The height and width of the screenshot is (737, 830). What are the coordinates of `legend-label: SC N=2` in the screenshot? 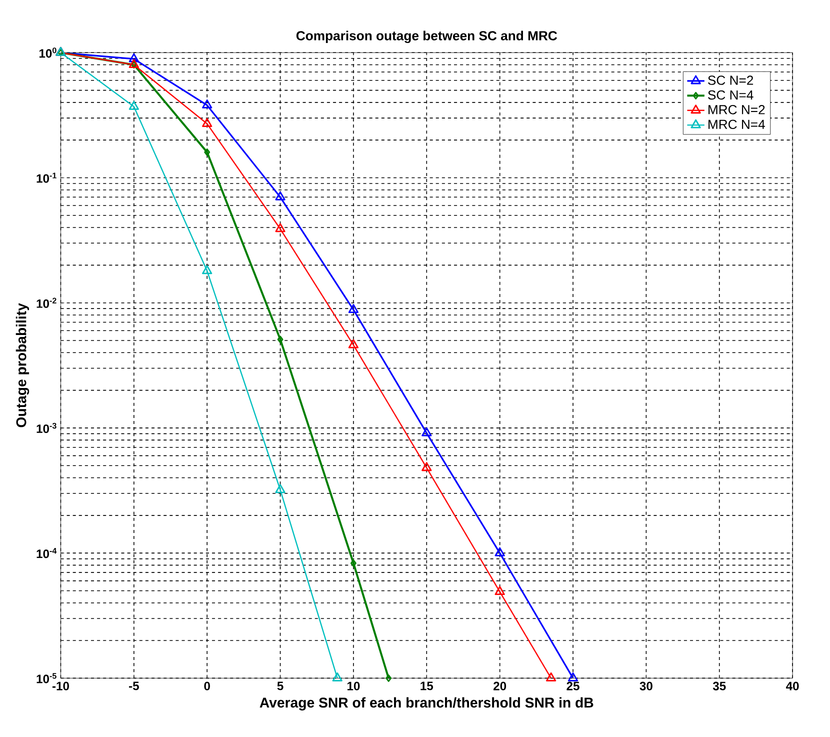 It's located at (731, 80).